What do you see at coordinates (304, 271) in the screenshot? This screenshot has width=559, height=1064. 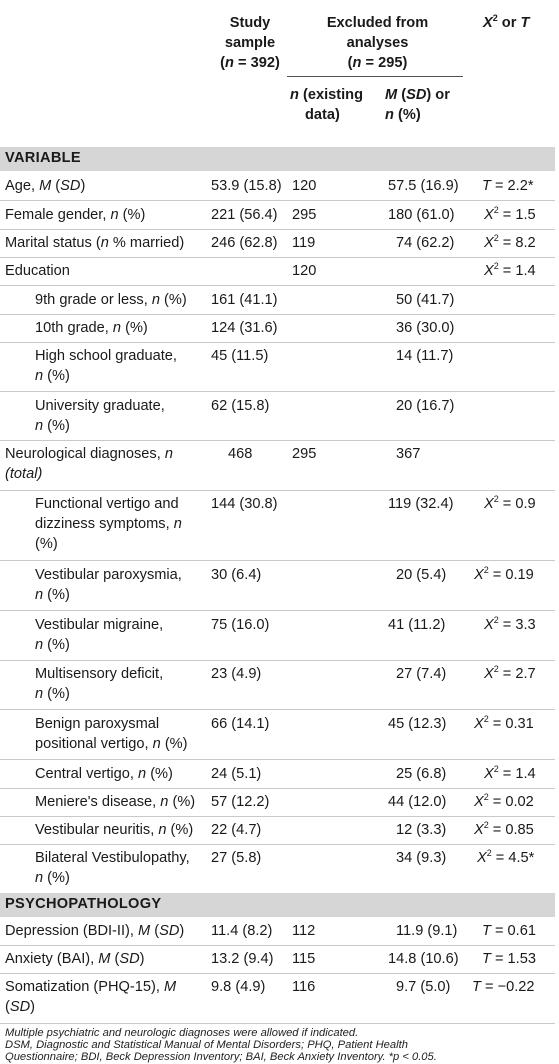 I see `row-education-n: 120` at bounding box center [304, 271].